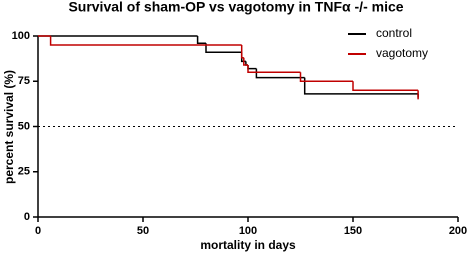 The width and height of the screenshot is (474, 260). Describe the element at coordinates (38, 231) in the screenshot. I see `x-tick-label: 0` at that location.